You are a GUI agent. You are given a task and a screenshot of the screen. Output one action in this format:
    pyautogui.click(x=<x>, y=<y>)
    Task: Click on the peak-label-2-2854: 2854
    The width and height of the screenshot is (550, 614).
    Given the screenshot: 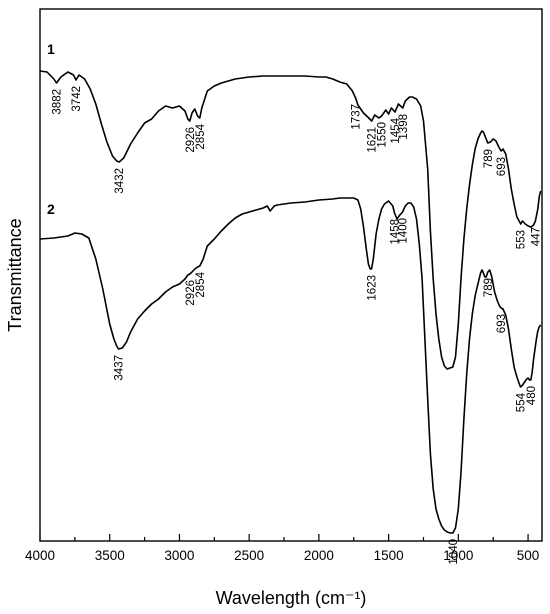 What is the action you would take?
    pyautogui.click(x=201, y=284)
    